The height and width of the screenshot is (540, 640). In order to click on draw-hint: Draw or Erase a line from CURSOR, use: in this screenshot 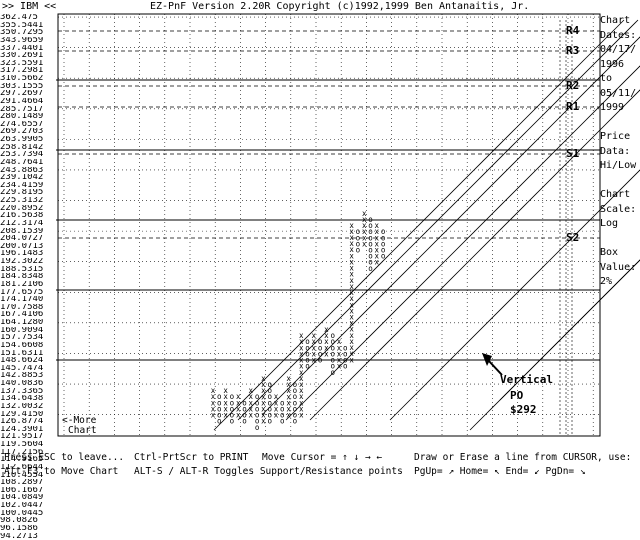, I will do `click(522, 457)`.